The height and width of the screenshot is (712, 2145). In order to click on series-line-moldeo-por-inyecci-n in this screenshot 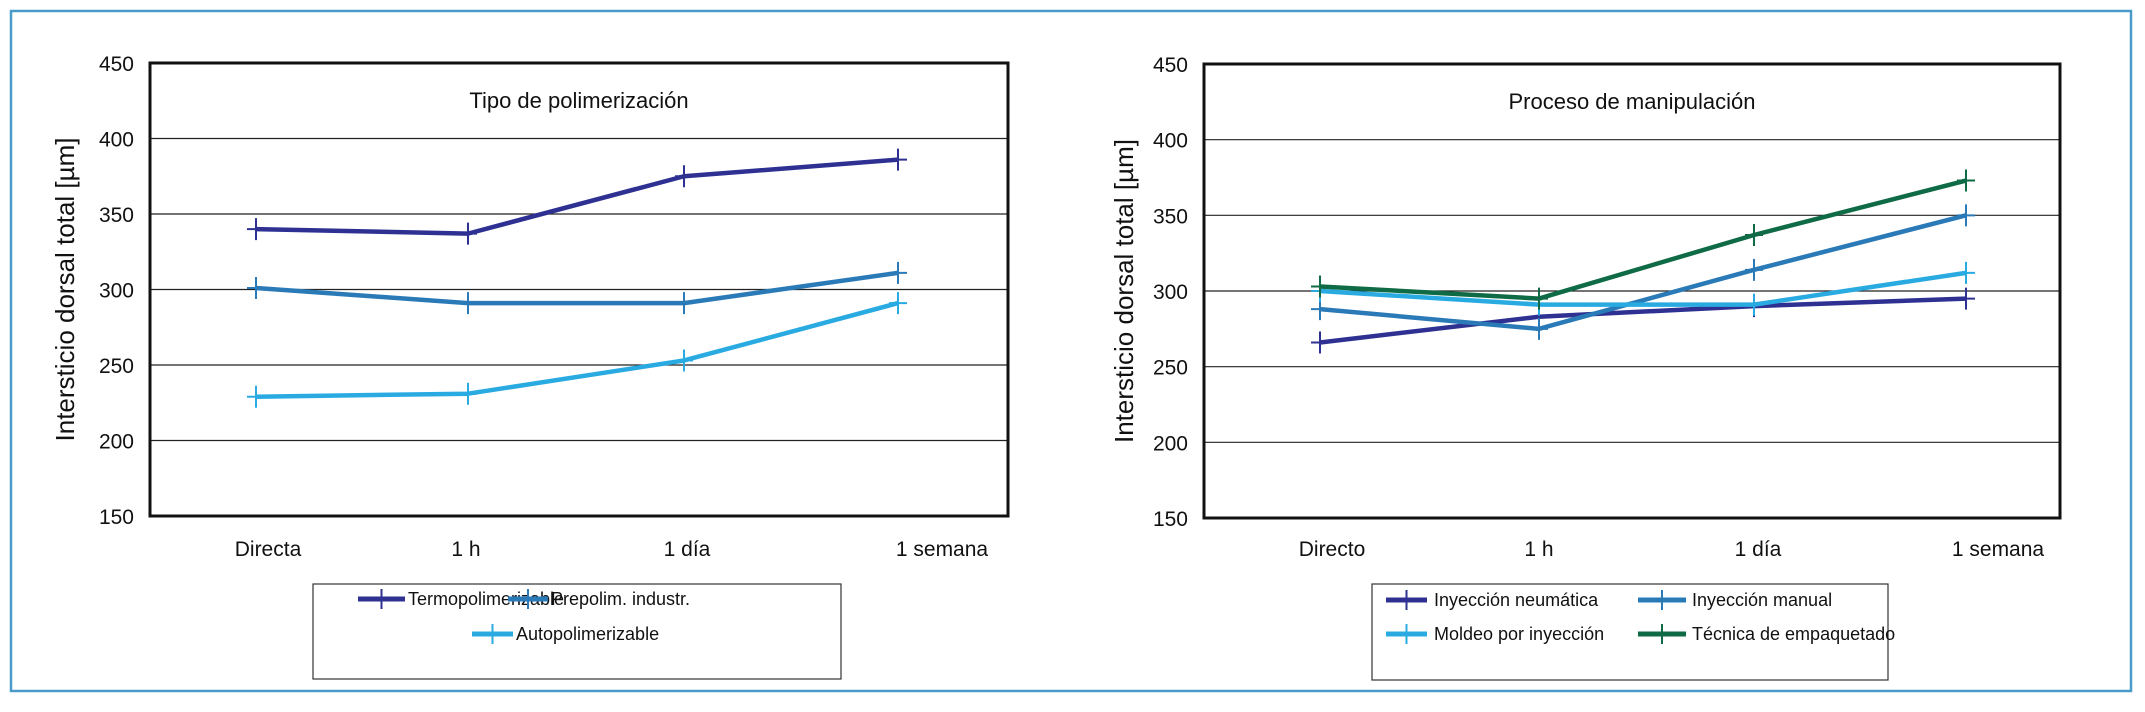, I will do `click(1643, 288)`.